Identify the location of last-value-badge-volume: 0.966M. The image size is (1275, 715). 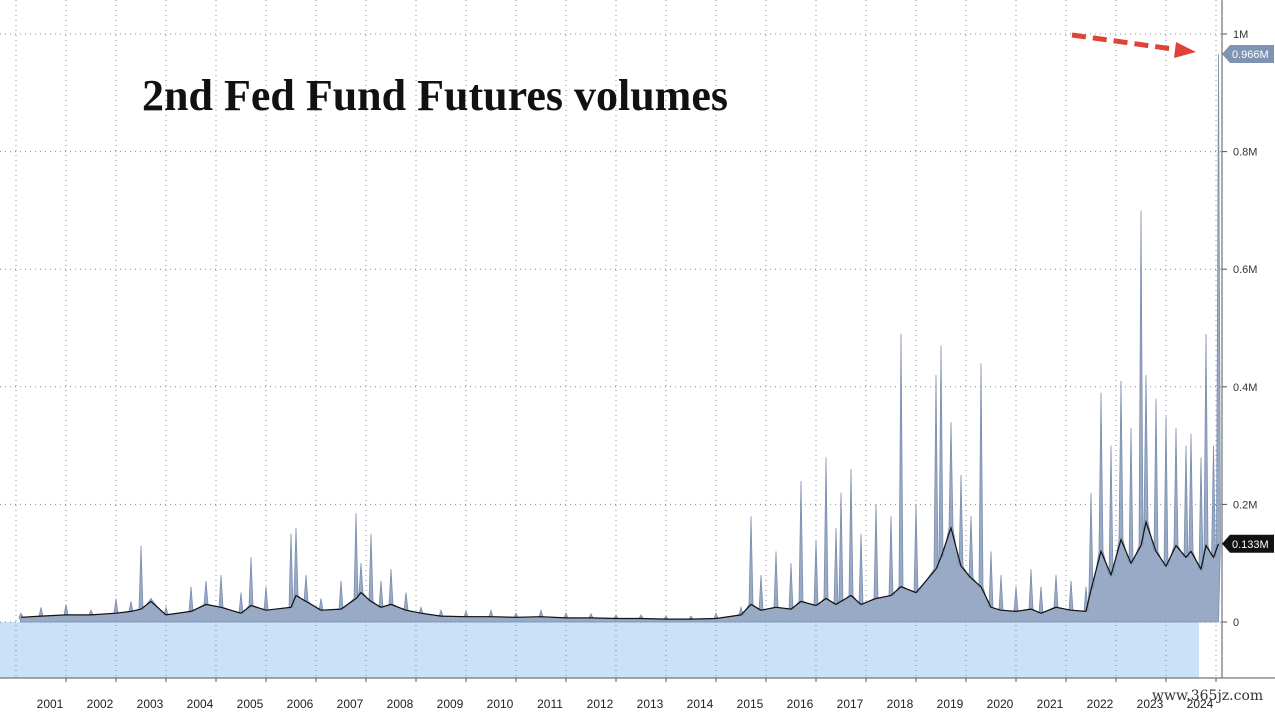
(1248, 53).